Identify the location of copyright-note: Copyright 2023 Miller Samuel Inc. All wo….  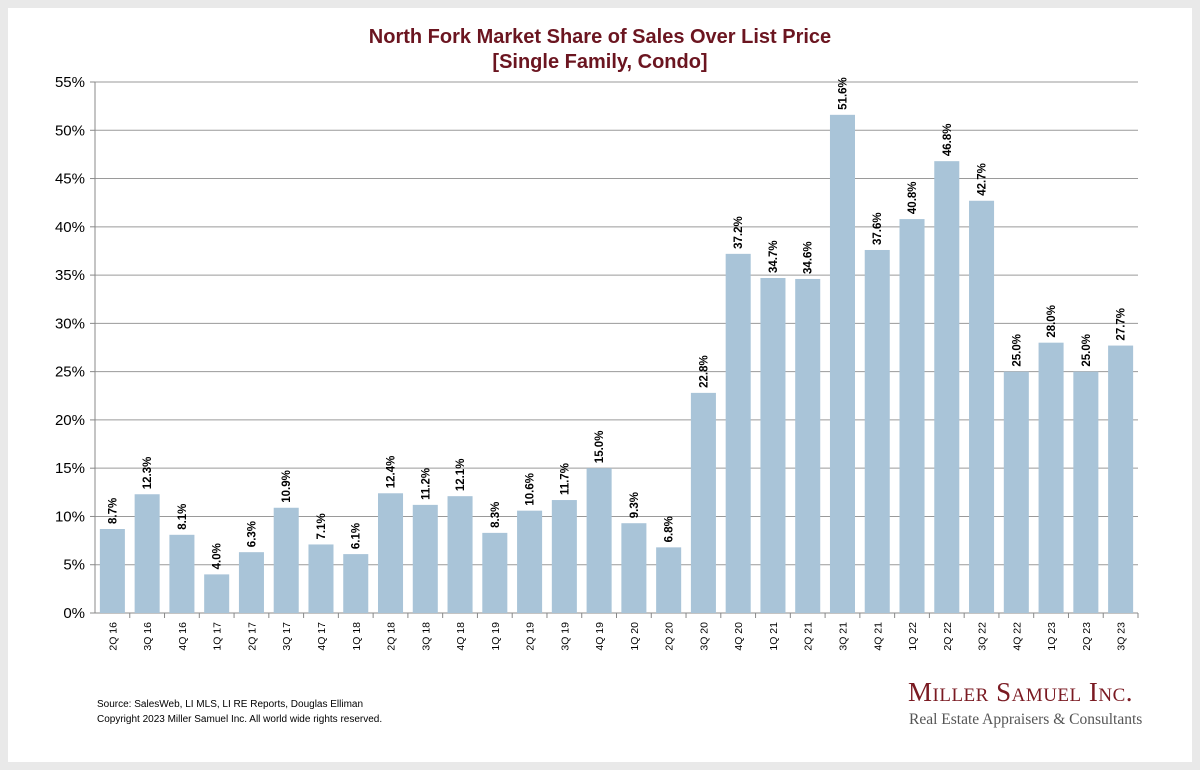
(240, 719).